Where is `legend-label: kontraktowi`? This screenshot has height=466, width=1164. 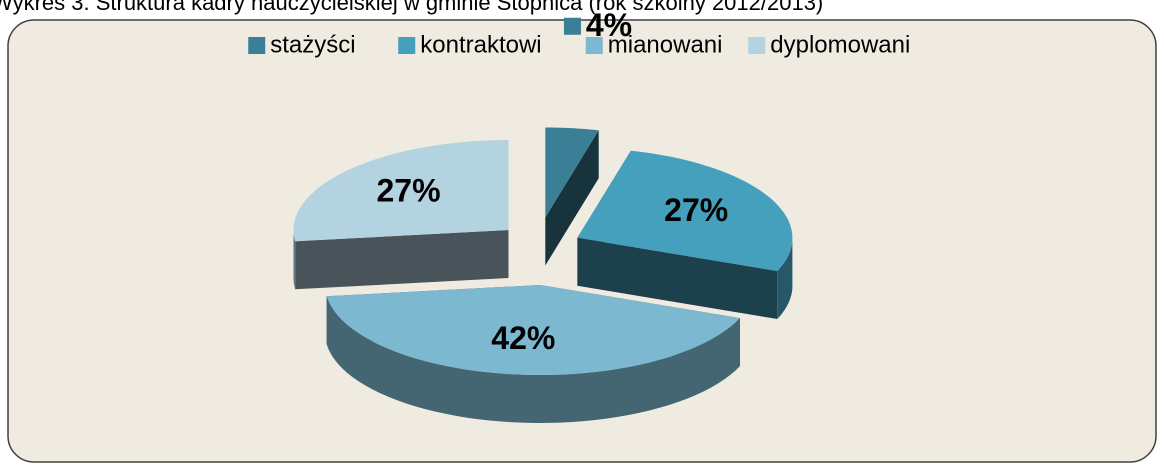 legend-label: kontraktowi is located at coordinates (480, 44).